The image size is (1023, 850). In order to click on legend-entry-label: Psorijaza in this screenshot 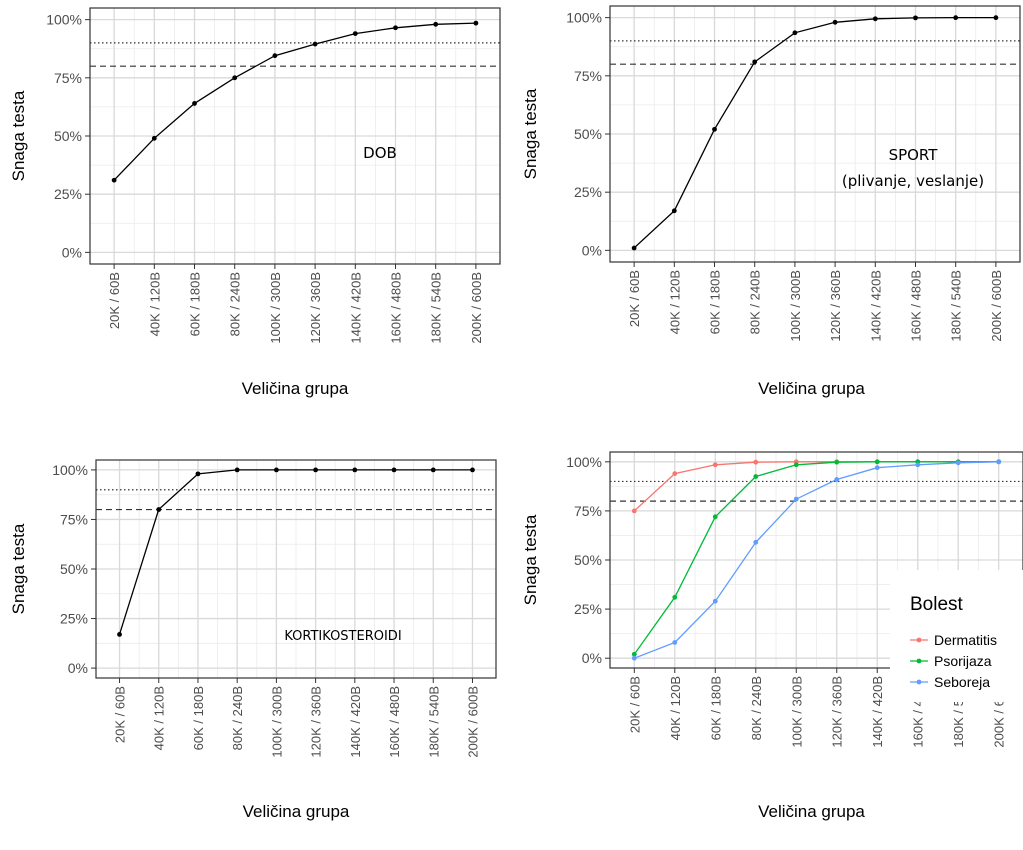, I will do `click(963, 661)`.